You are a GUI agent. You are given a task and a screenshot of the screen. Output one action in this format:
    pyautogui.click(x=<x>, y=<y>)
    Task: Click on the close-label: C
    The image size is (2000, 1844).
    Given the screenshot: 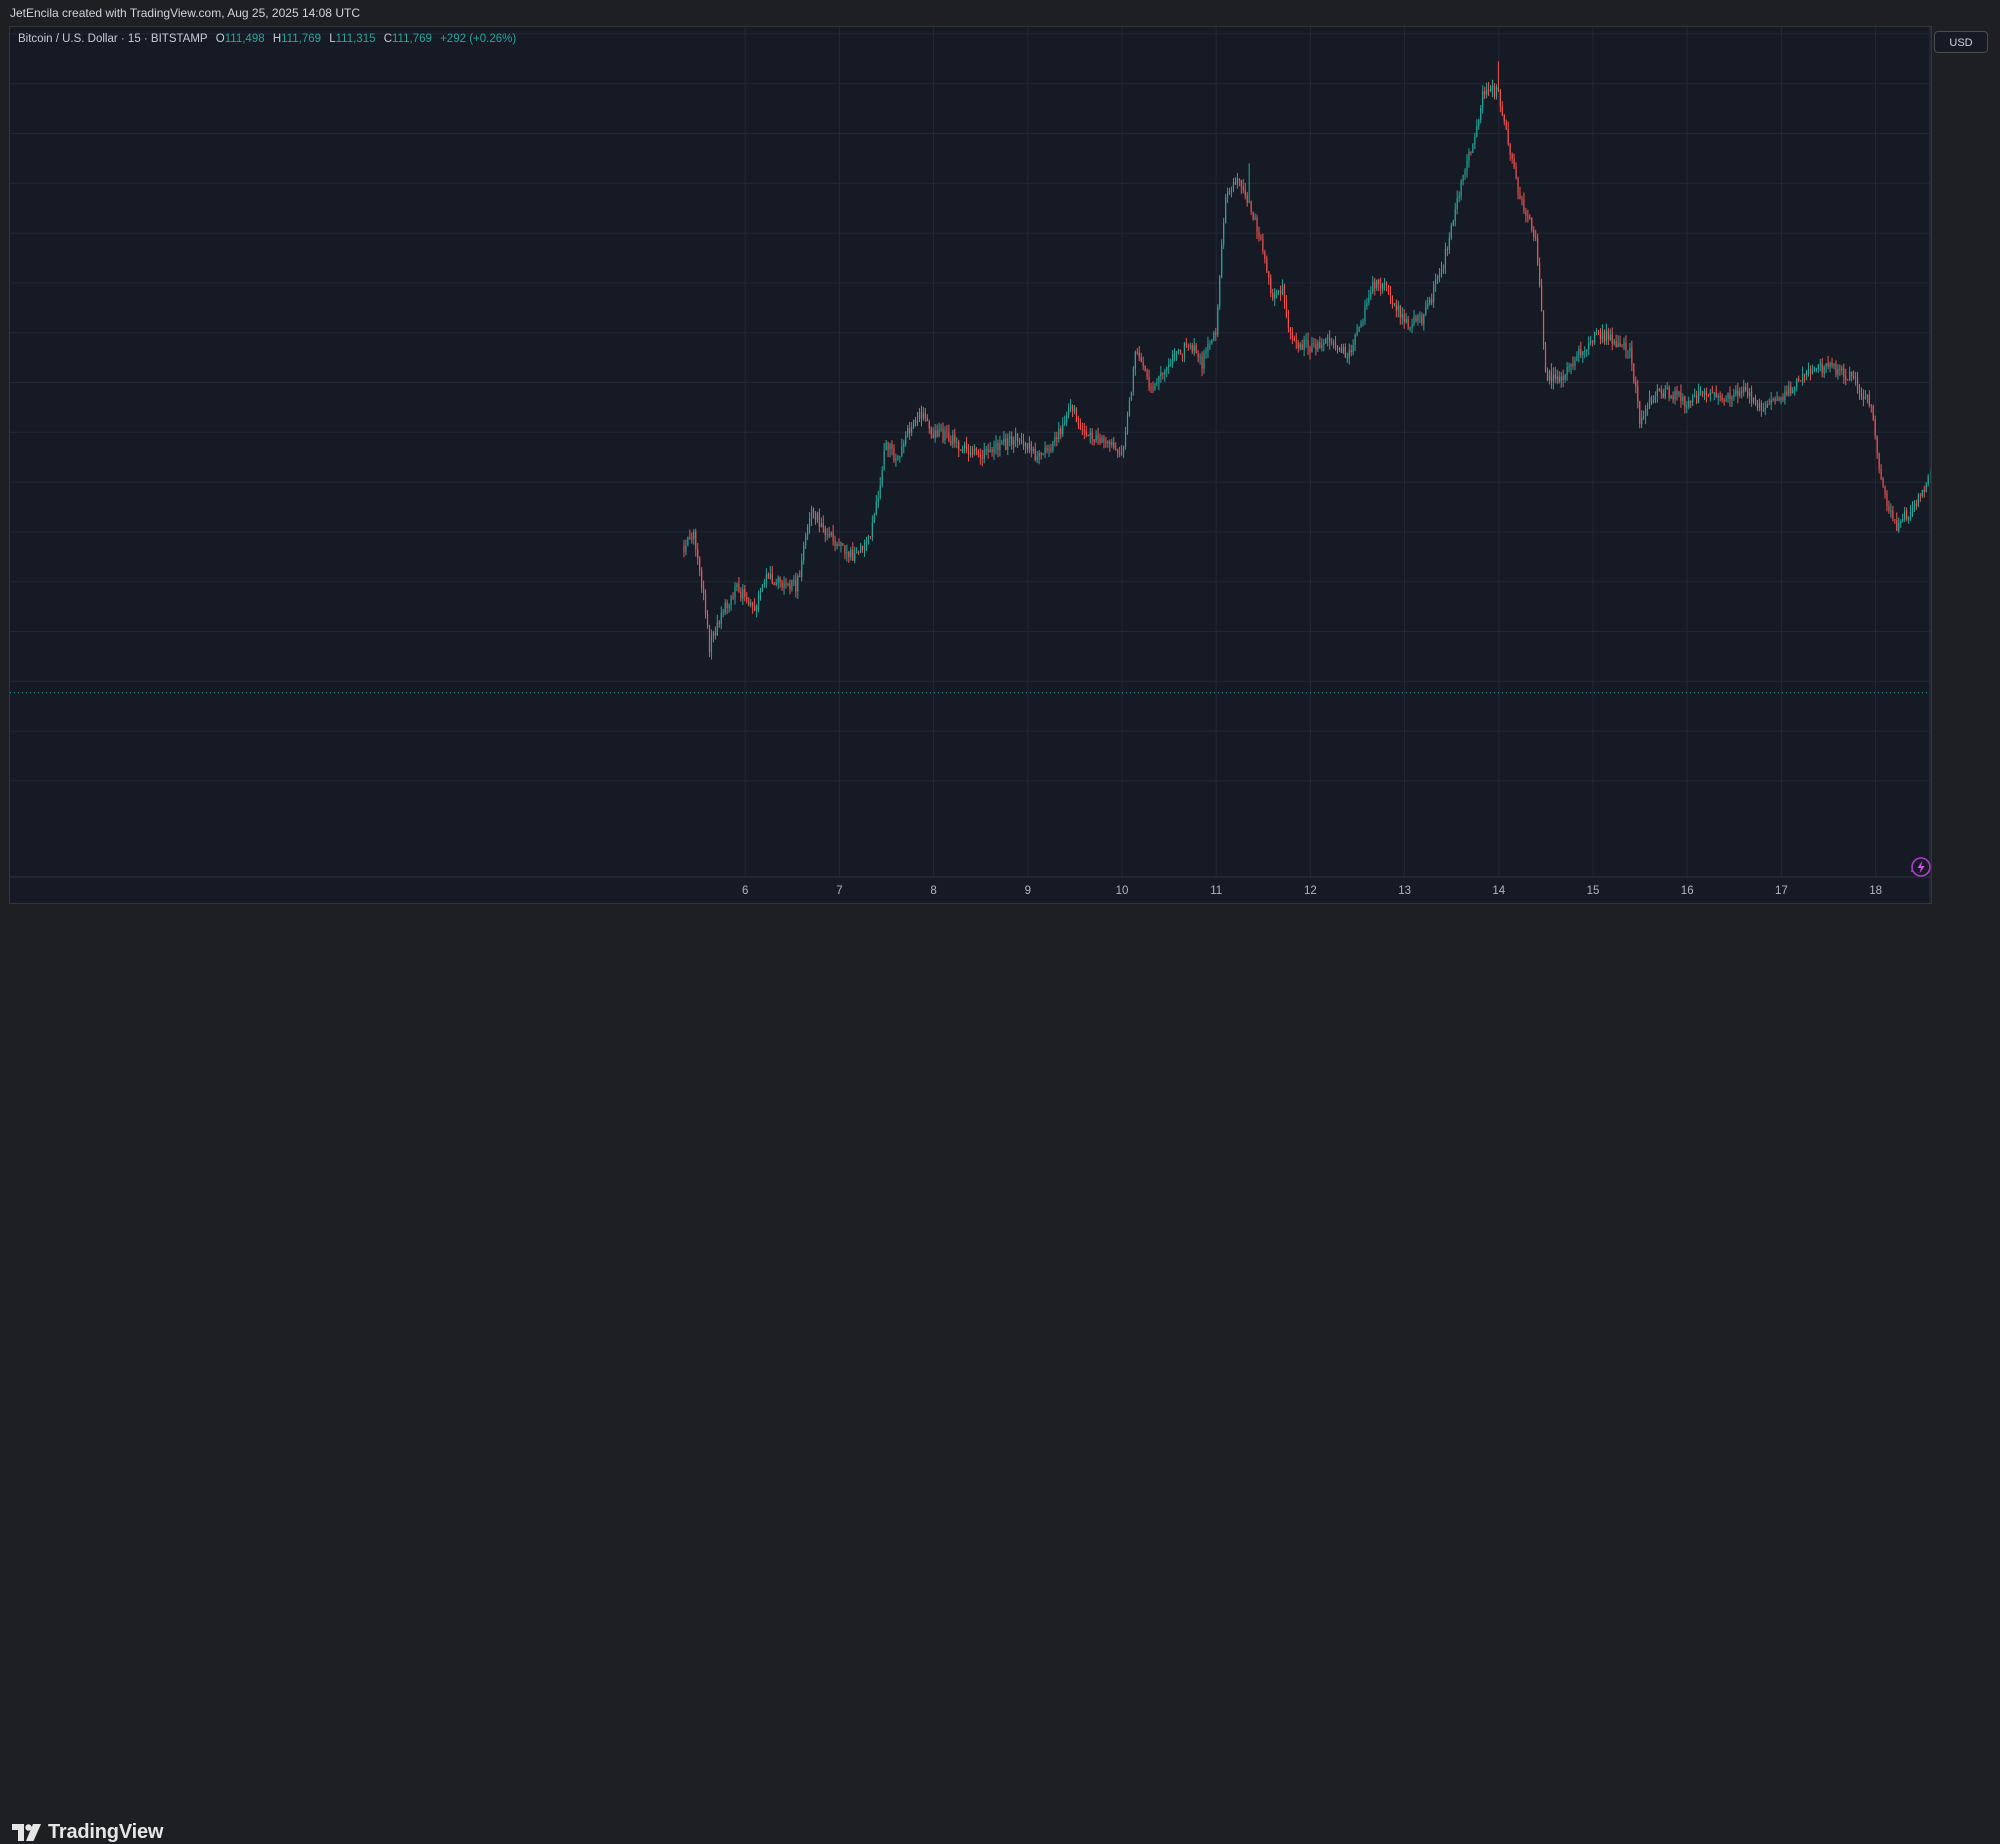 What is the action you would take?
    pyautogui.click(x=388, y=39)
    